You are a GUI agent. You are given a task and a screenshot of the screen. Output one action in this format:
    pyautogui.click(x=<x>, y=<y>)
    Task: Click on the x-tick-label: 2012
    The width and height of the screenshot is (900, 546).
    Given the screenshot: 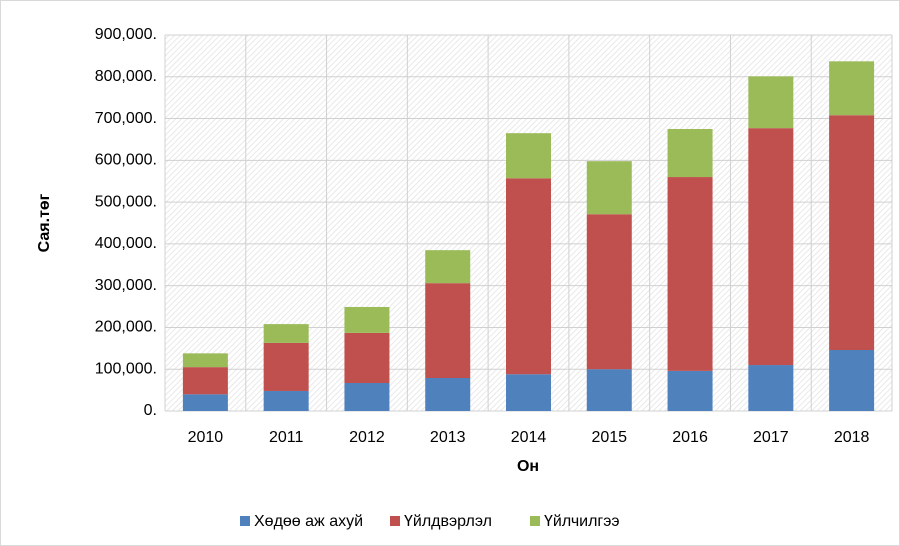 What is the action you would take?
    pyautogui.click(x=367, y=437)
    